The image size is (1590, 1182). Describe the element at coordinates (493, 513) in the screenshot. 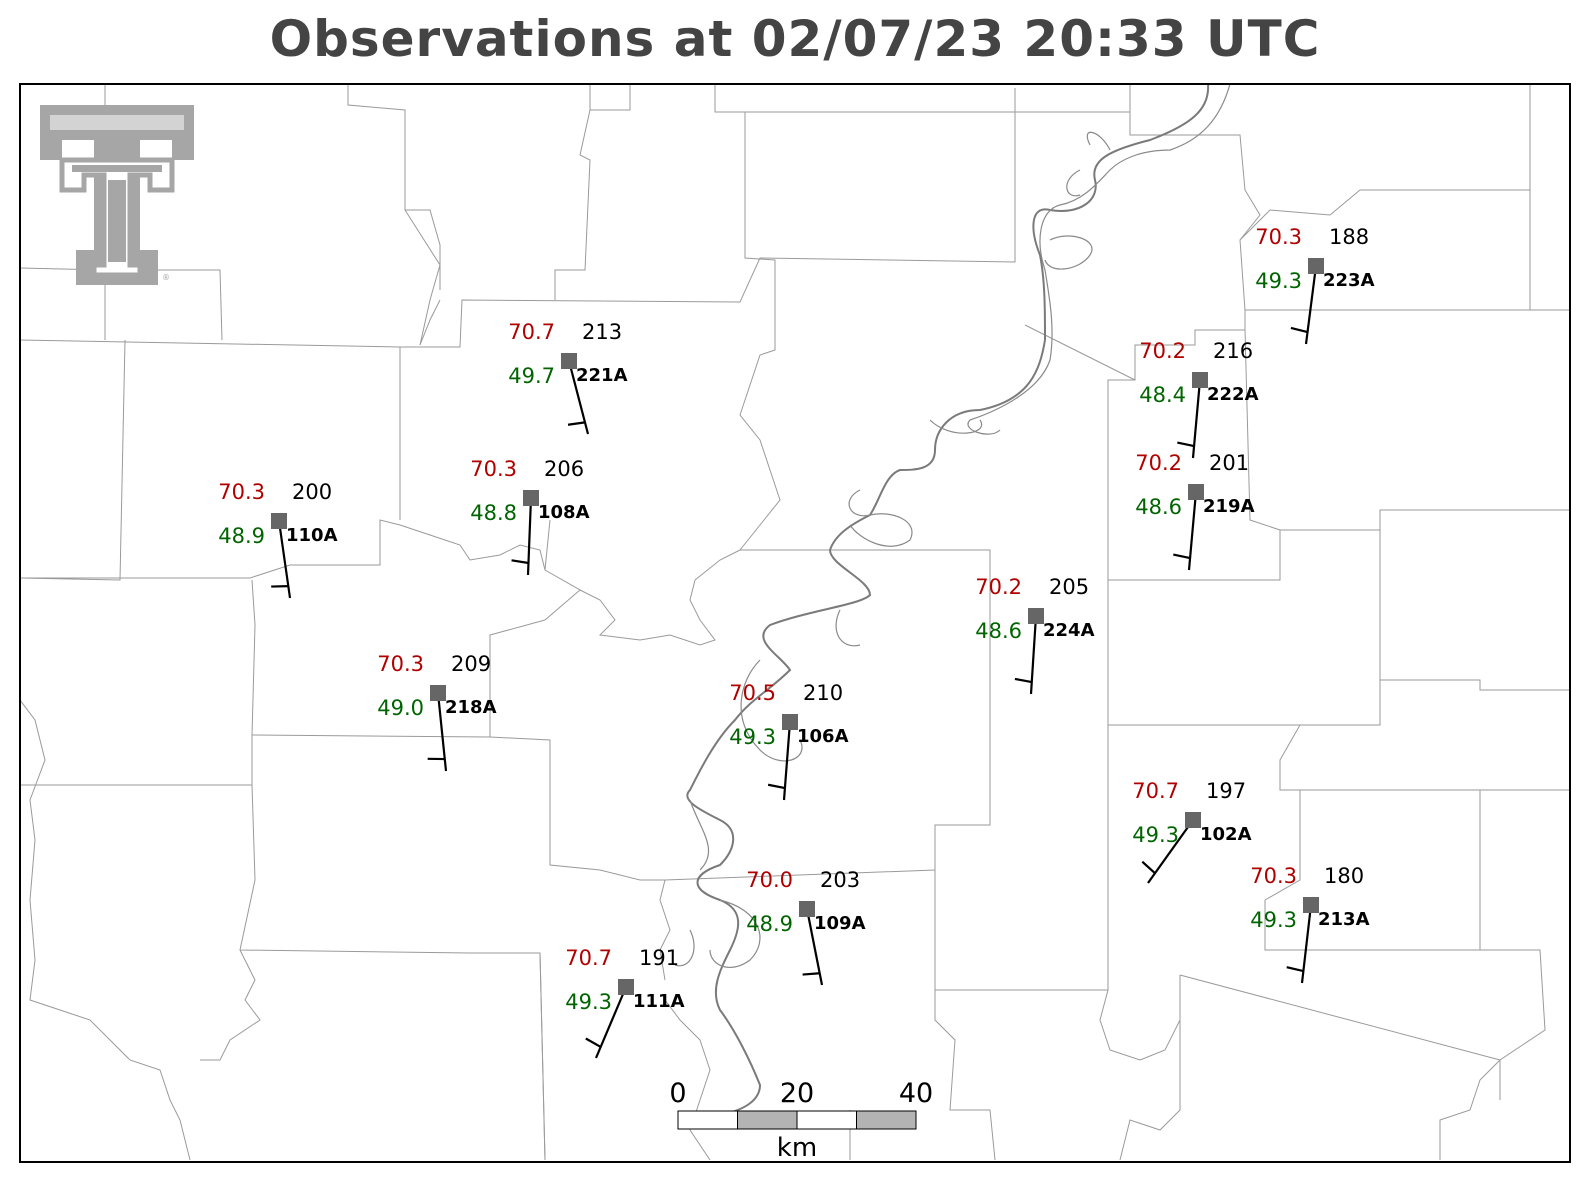

I see `station-dewpoint: 48.8` at that location.